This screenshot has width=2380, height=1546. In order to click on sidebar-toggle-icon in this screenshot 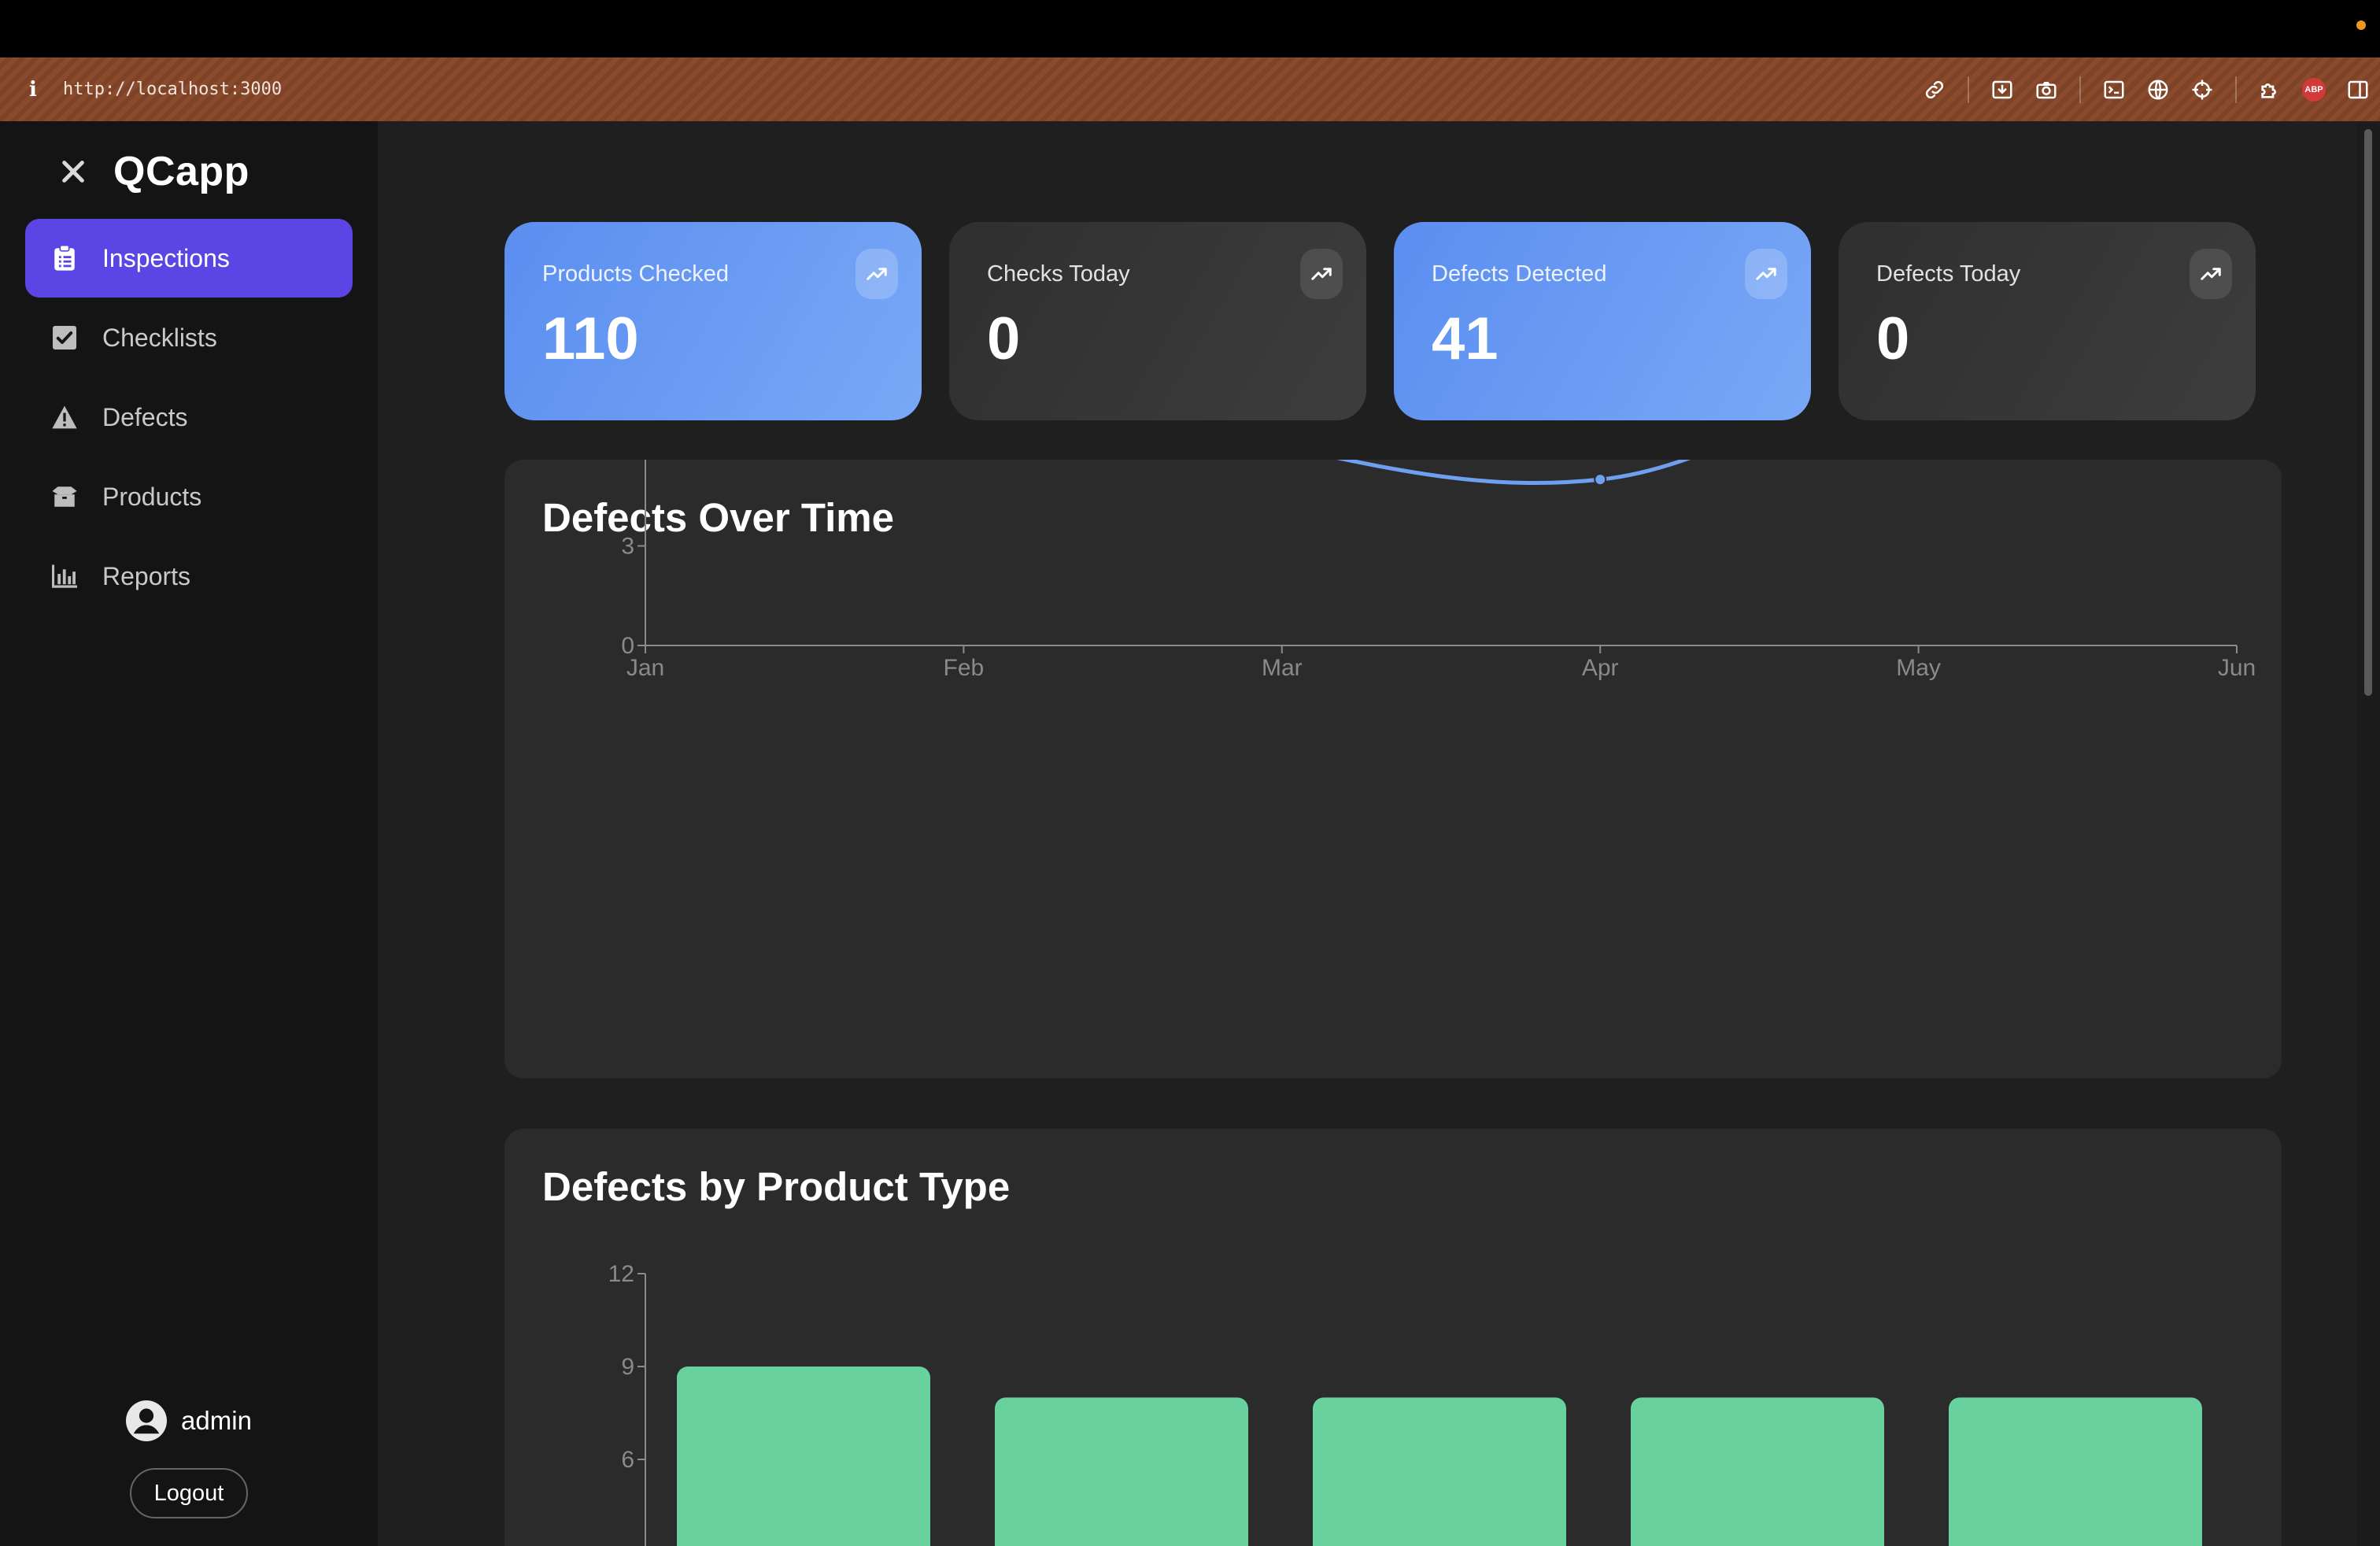, I will do `click(2358, 89)`.